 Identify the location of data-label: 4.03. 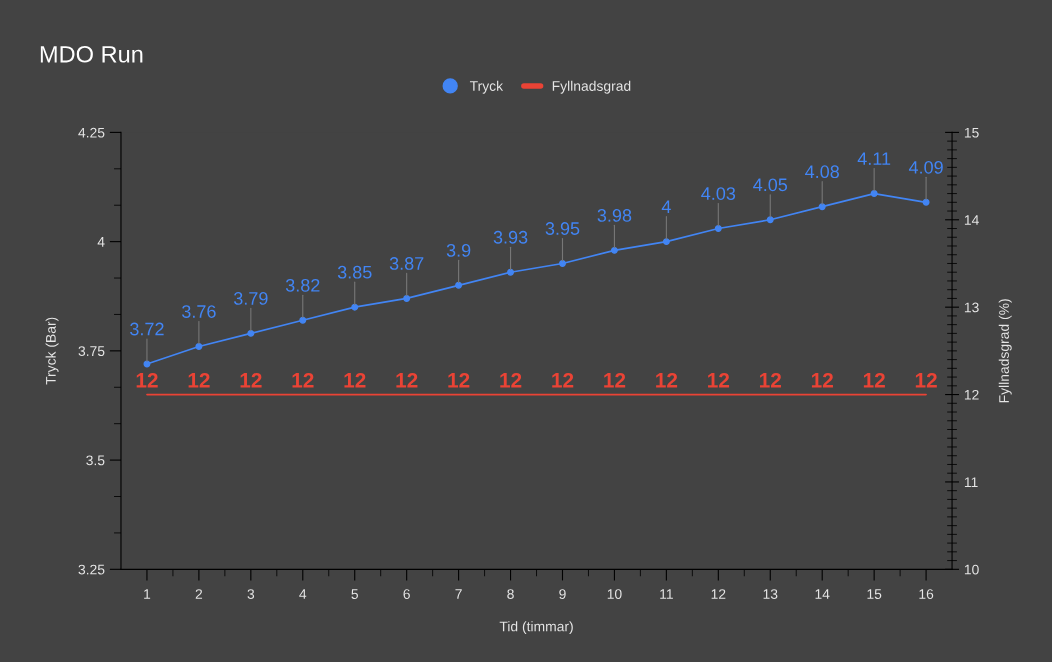
(718, 193).